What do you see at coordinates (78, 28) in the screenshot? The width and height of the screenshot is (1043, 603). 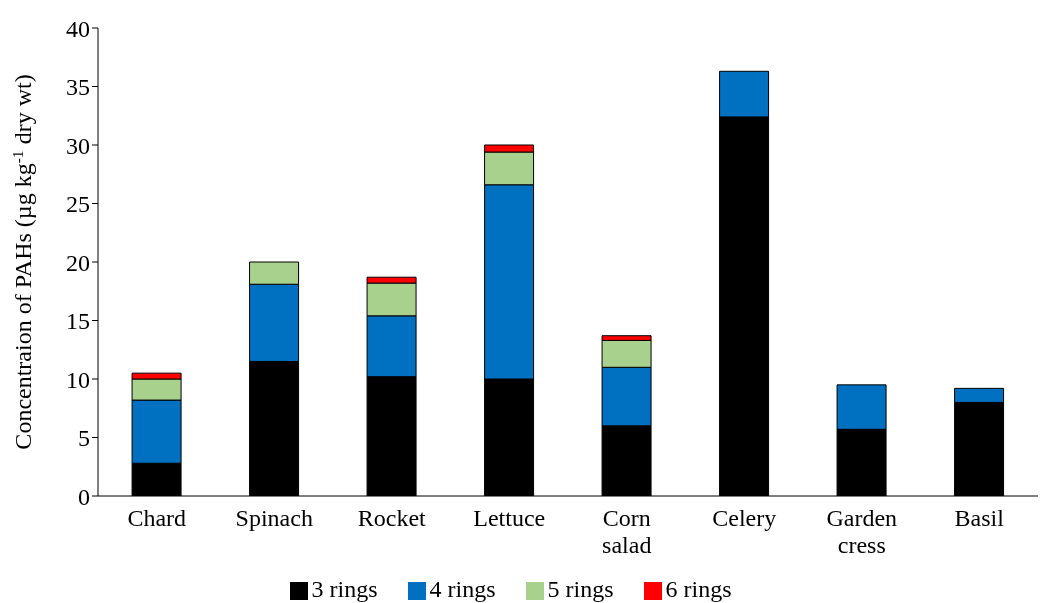 I see `y-tick-label: 40` at bounding box center [78, 28].